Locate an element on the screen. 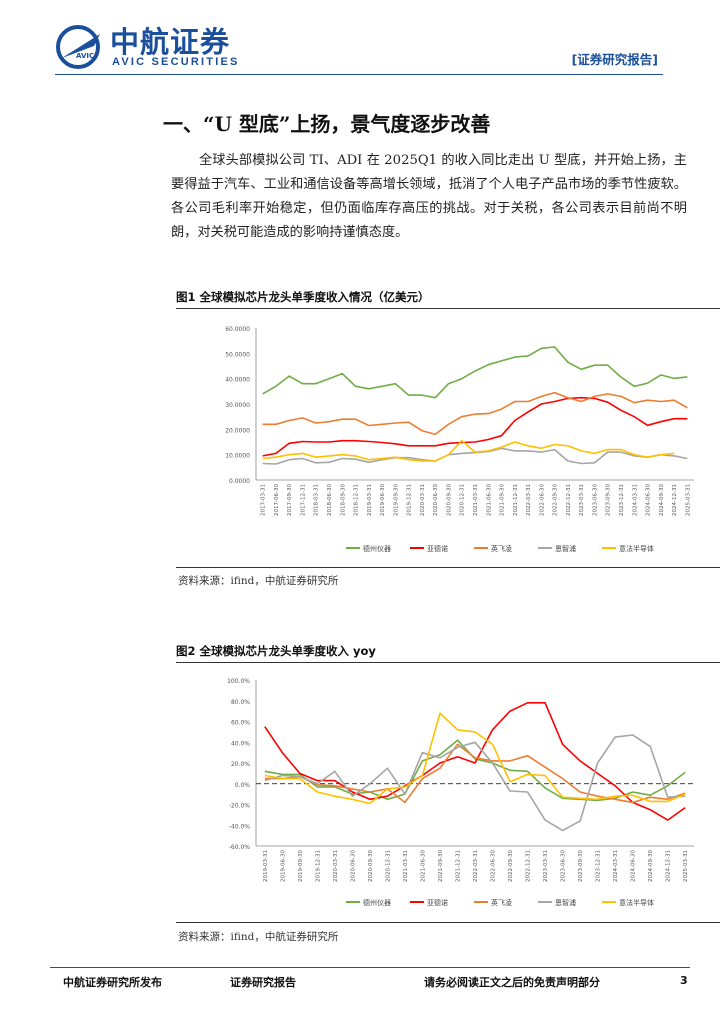 This screenshot has width=724, height=1024. chart0-y-tick: 50.0000 is located at coordinates (237, 354).